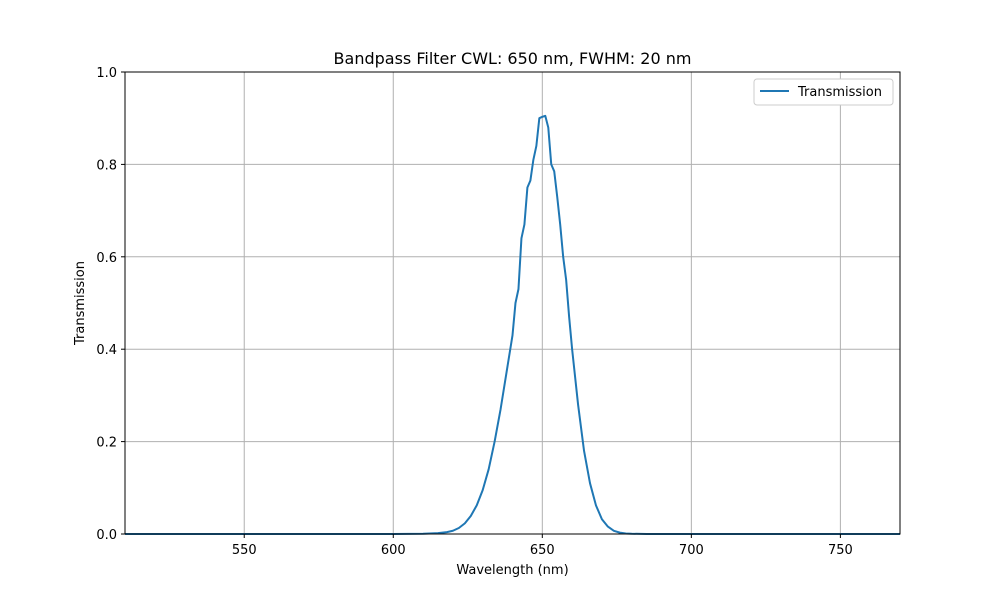 The width and height of the screenshot is (1000, 604). What do you see at coordinates (512, 570) in the screenshot?
I see `x-axis-label: Wavelength (nm)` at bounding box center [512, 570].